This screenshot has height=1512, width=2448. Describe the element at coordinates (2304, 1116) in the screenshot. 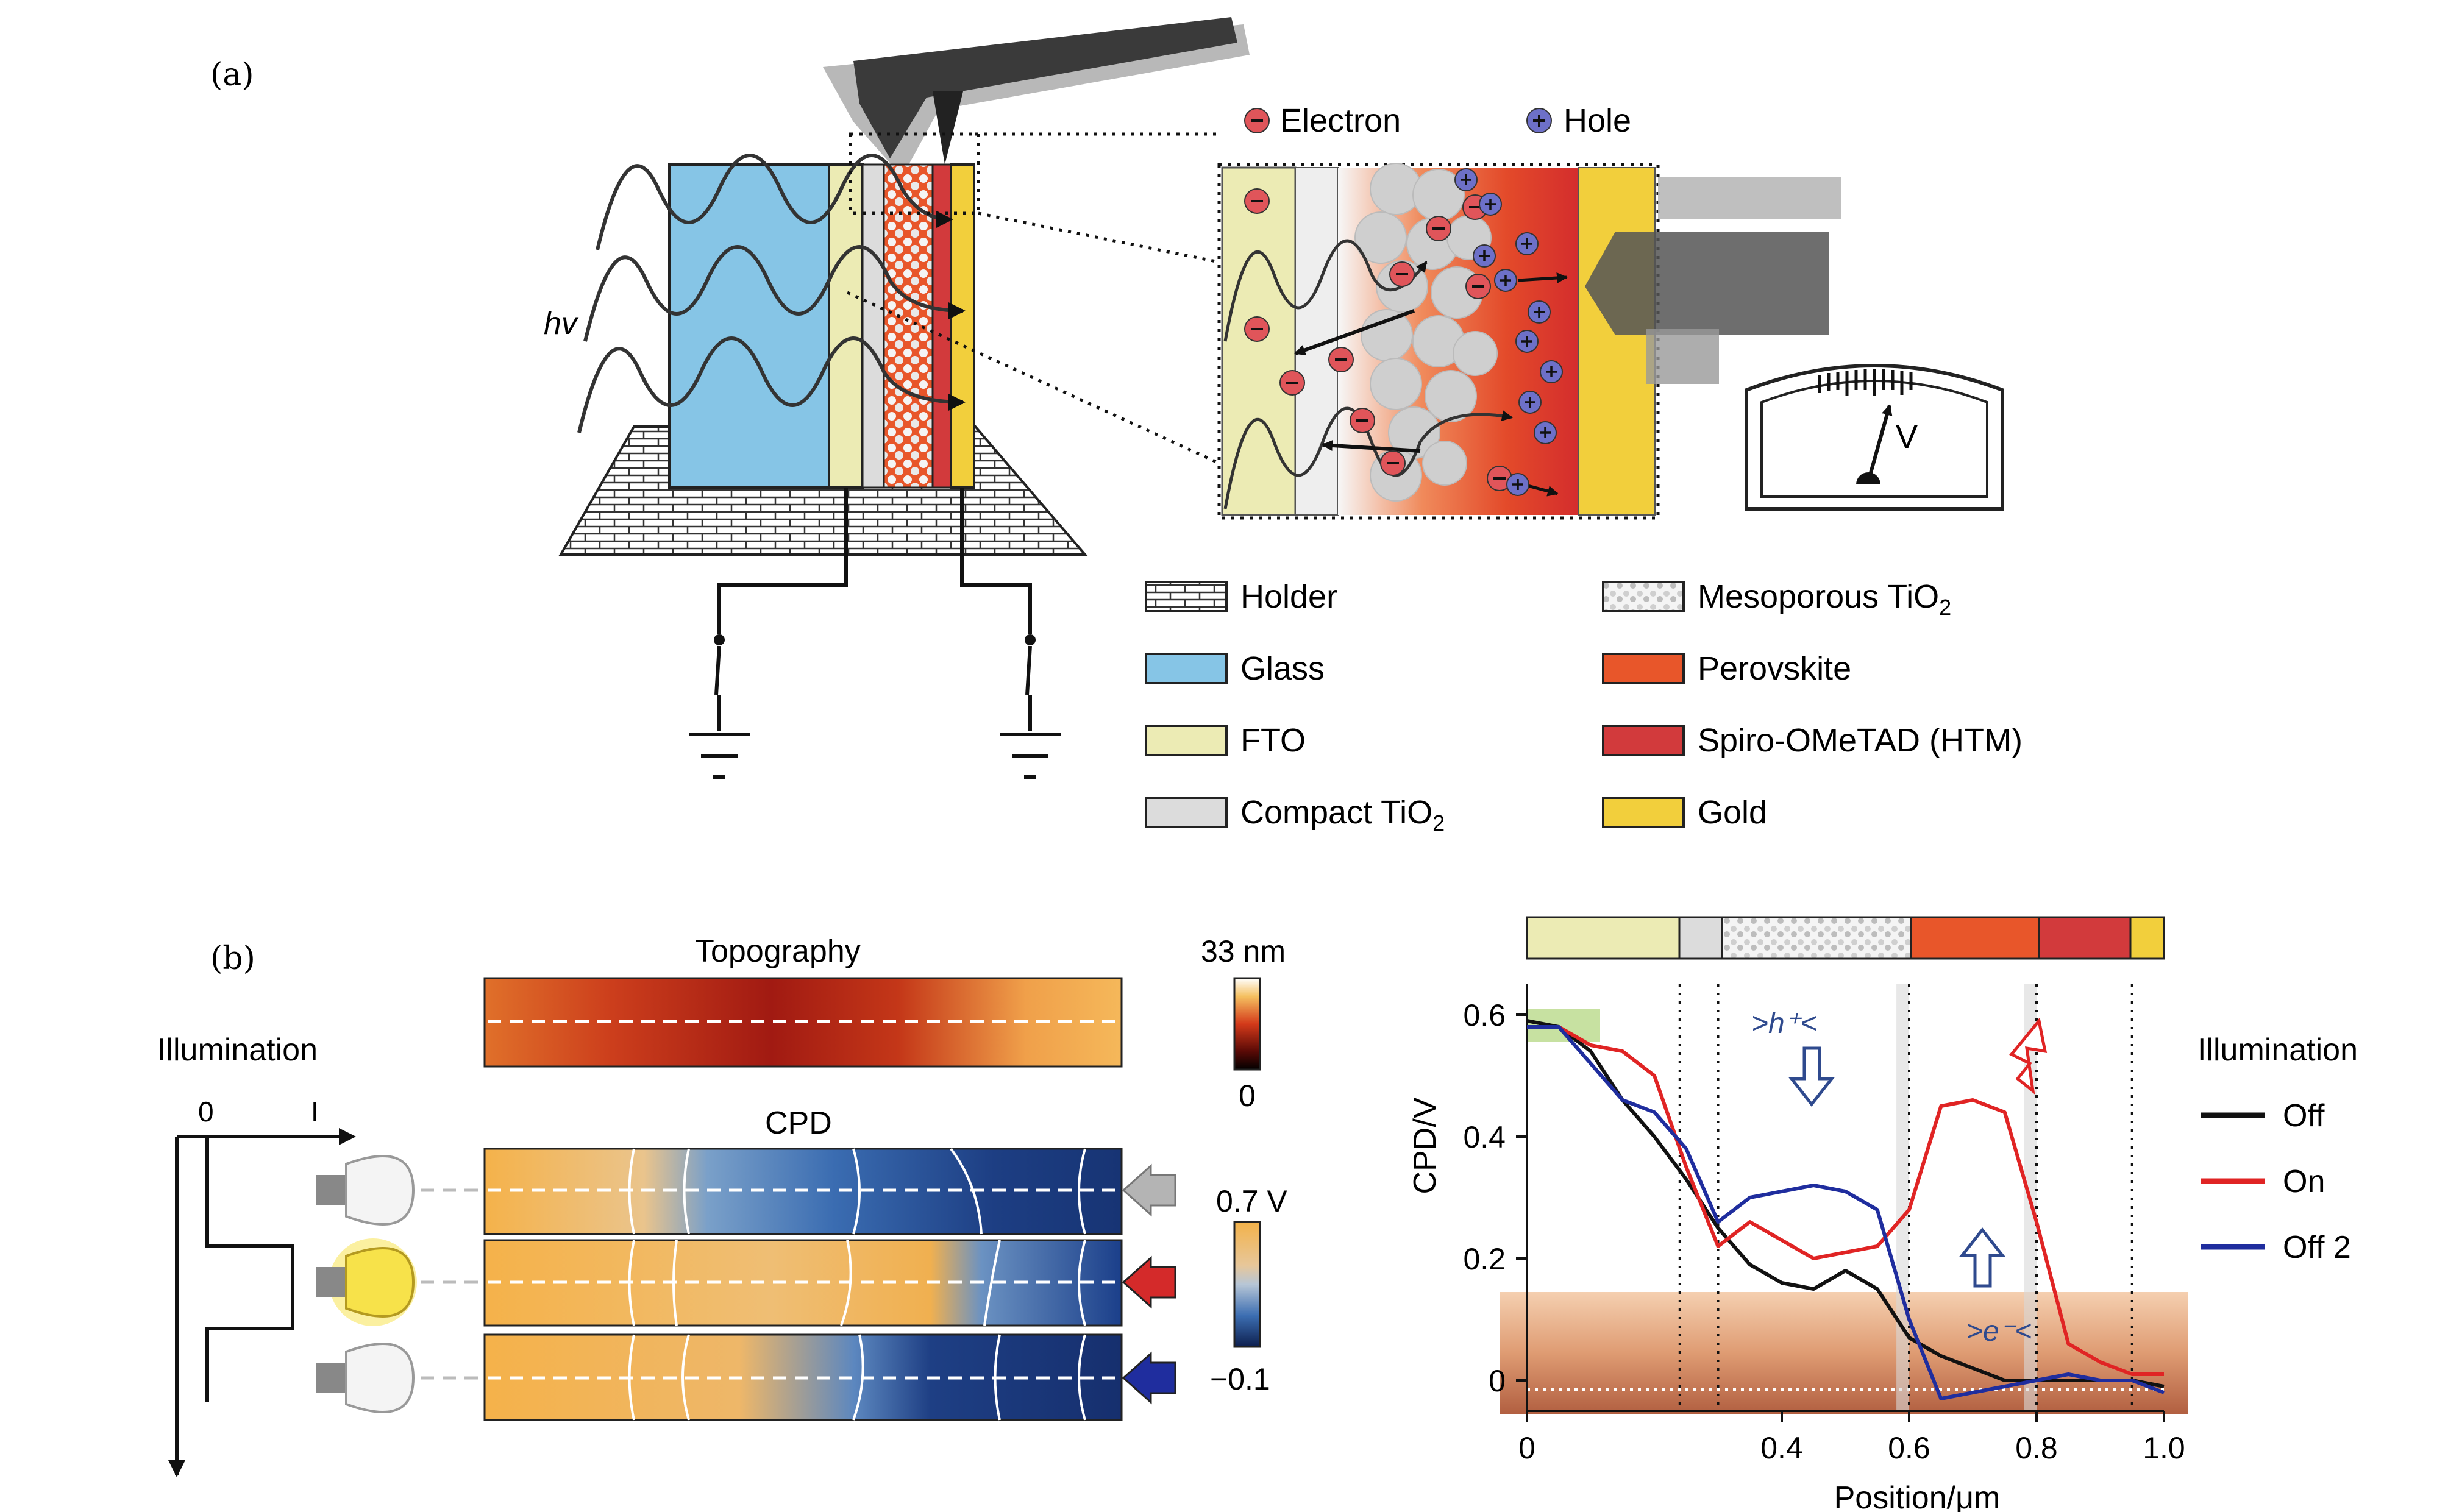

I see `legend-label: Off` at that location.